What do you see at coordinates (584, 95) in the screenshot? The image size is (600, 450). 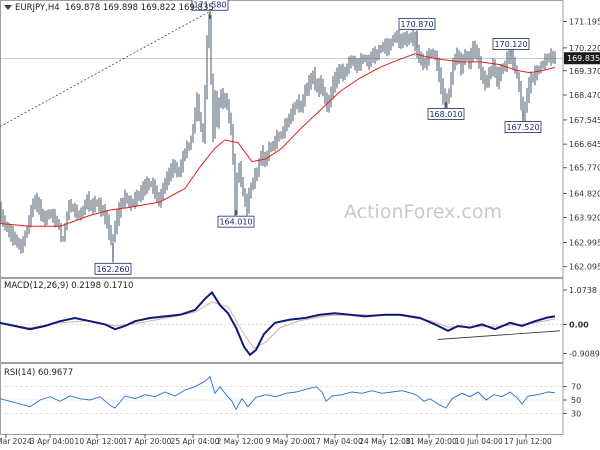 I see `price-tick-label: 168.470` at bounding box center [584, 95].